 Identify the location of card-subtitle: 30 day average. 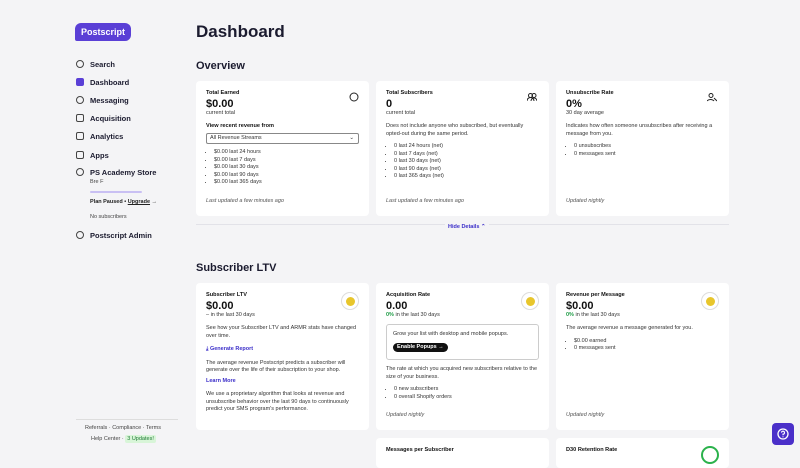
(585, 112).